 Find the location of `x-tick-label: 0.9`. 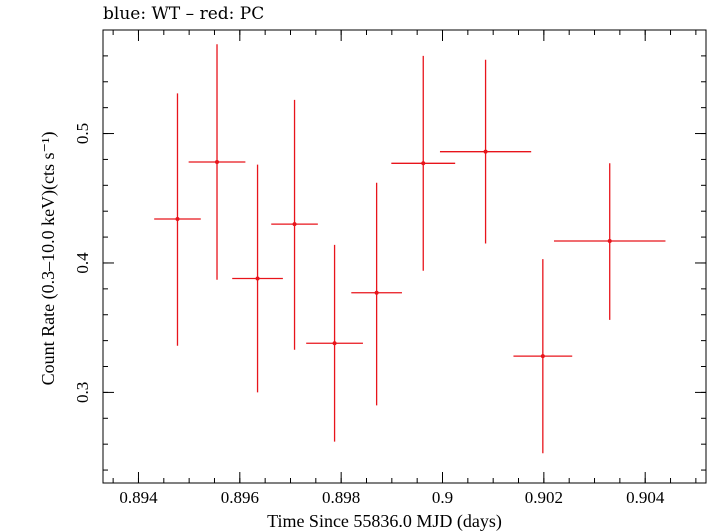

x-tick-label: 0.9 is located at coordinates (442, 497).